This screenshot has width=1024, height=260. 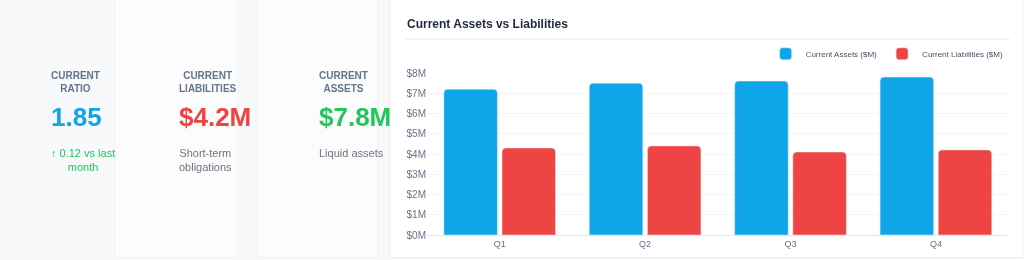 What do you see at coordinates (499, 243) in the screenshot?
I see `x-tick-label: Q1` at bounding box center [499, 243].